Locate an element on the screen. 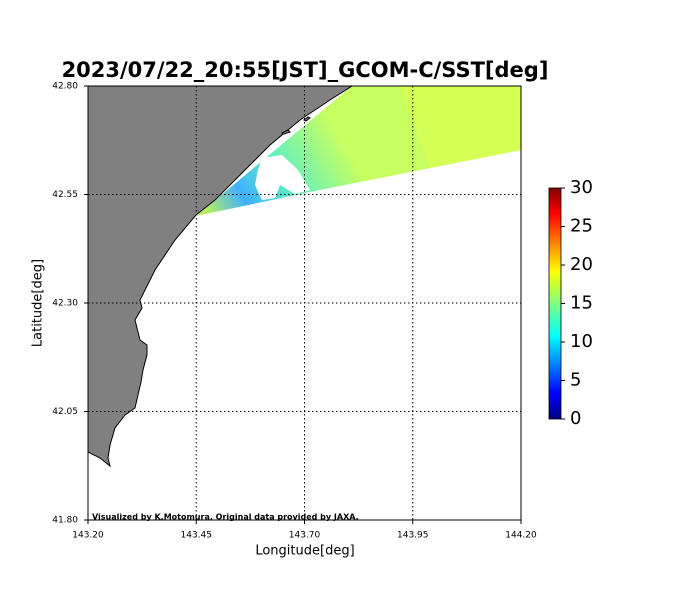 This screenshot has width=700, height=600. y-tick-label: 41.80 is located at coordinates (65, 521).